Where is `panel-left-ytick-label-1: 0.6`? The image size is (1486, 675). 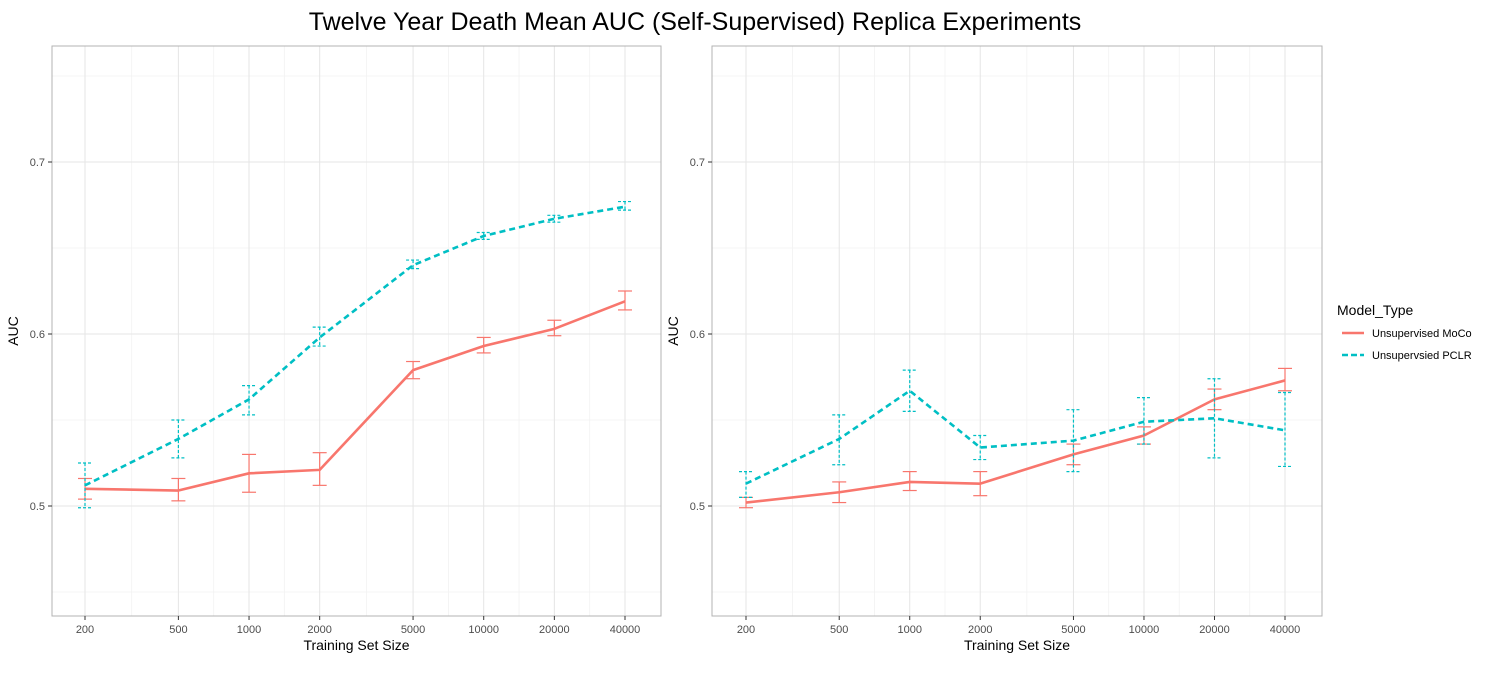
panel-left-ytick-label-1: 0.6 is located at coordinates (37, 335).